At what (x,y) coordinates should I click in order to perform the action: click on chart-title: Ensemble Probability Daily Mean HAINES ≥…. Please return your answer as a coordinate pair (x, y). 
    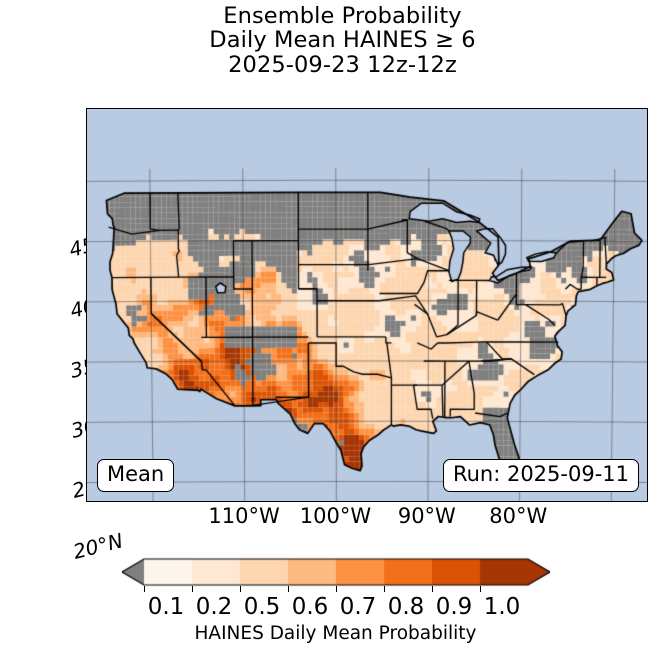
    Looking at the image, I should click on (335, 40).